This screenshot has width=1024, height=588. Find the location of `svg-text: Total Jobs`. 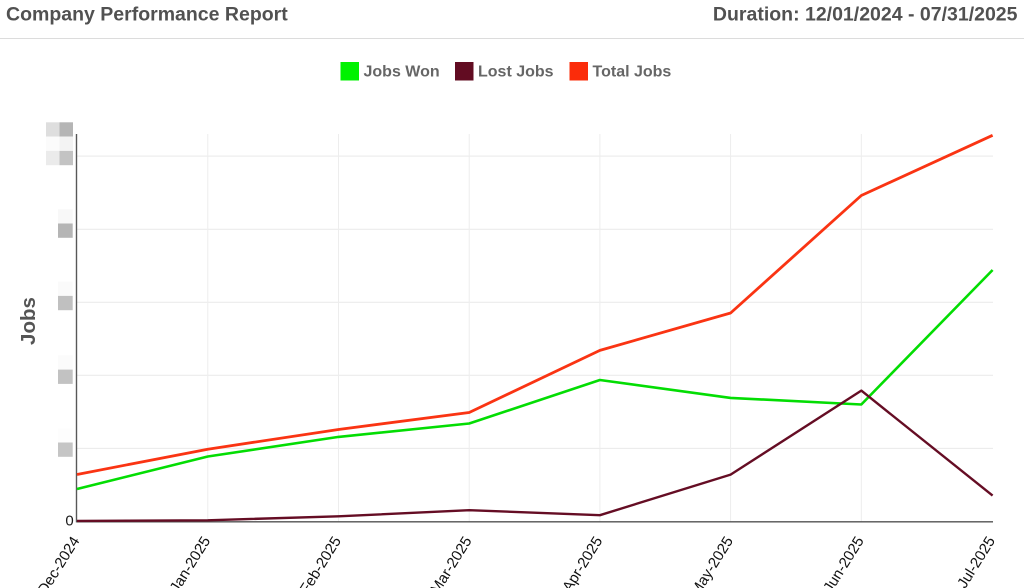

svg-text: Total Jobs is located at coordinates (632, 72).